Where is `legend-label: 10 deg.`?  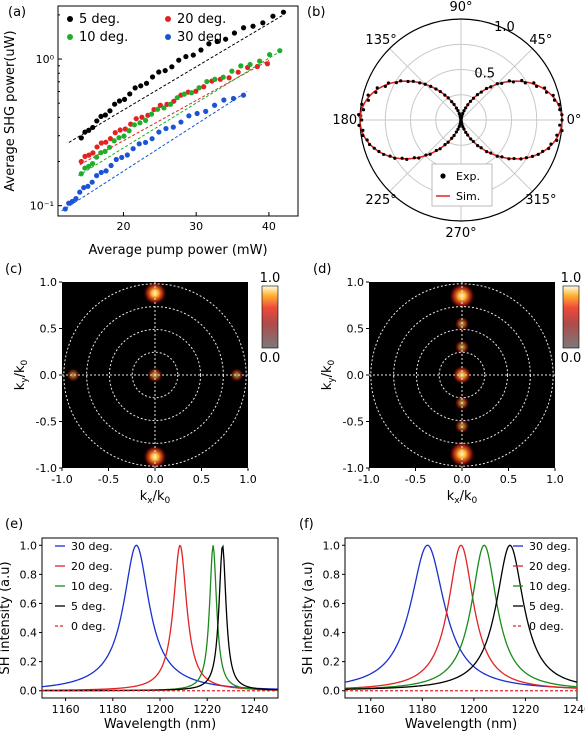 legend-label: 10 deg. is located at coordinates (550, 586).